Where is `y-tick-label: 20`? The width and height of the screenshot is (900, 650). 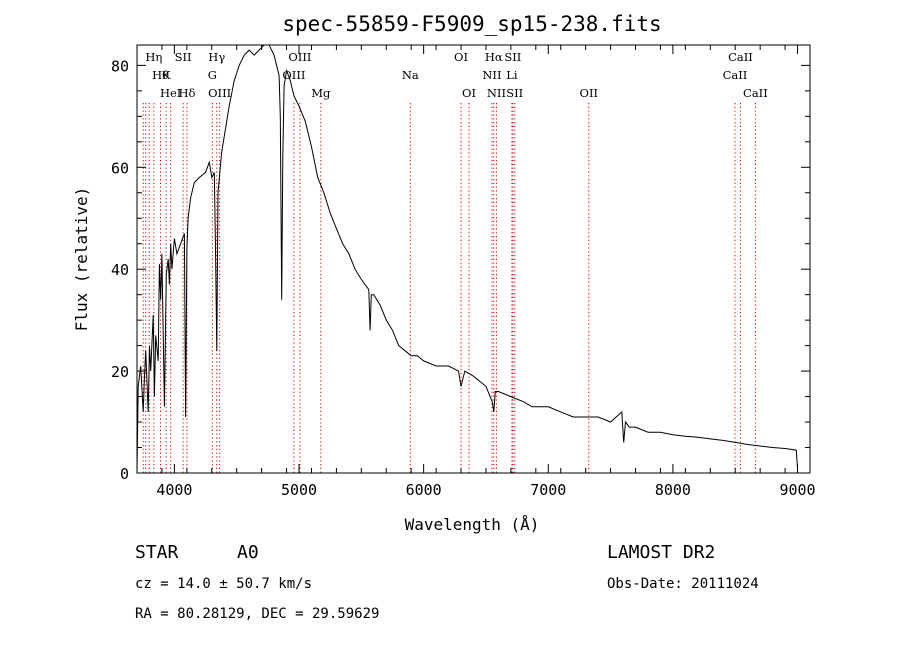 y-tick-label: 20 is located at coordinates (120, 372).